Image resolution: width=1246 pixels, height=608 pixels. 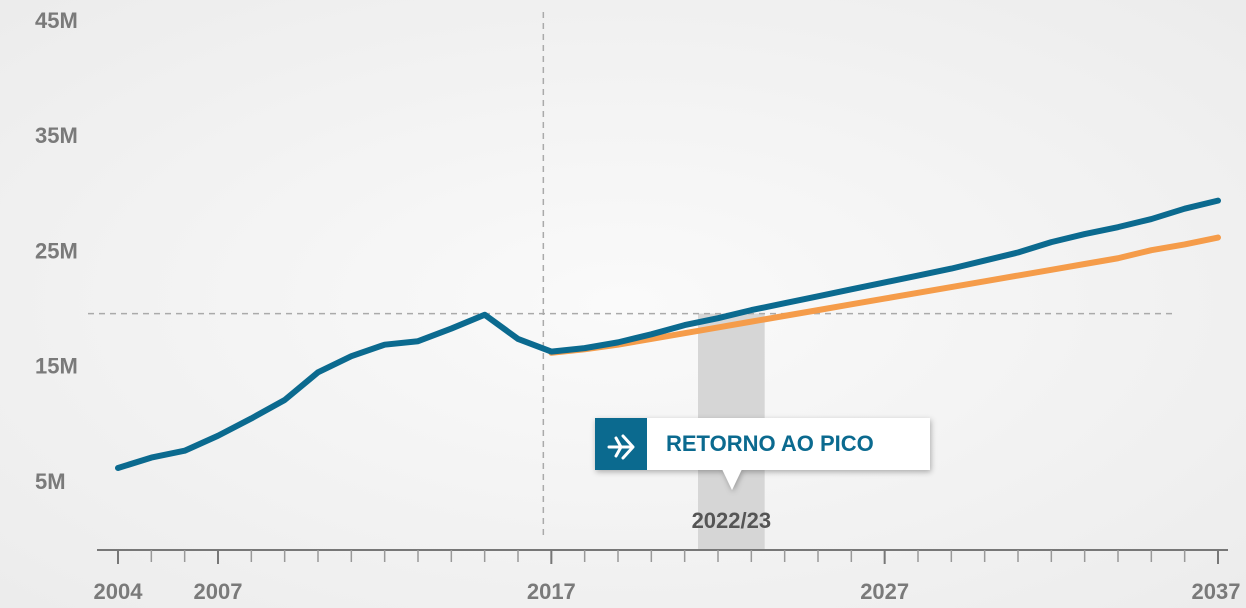 I want to click on x-tick-label: 2007, so click(x=218, y=591).